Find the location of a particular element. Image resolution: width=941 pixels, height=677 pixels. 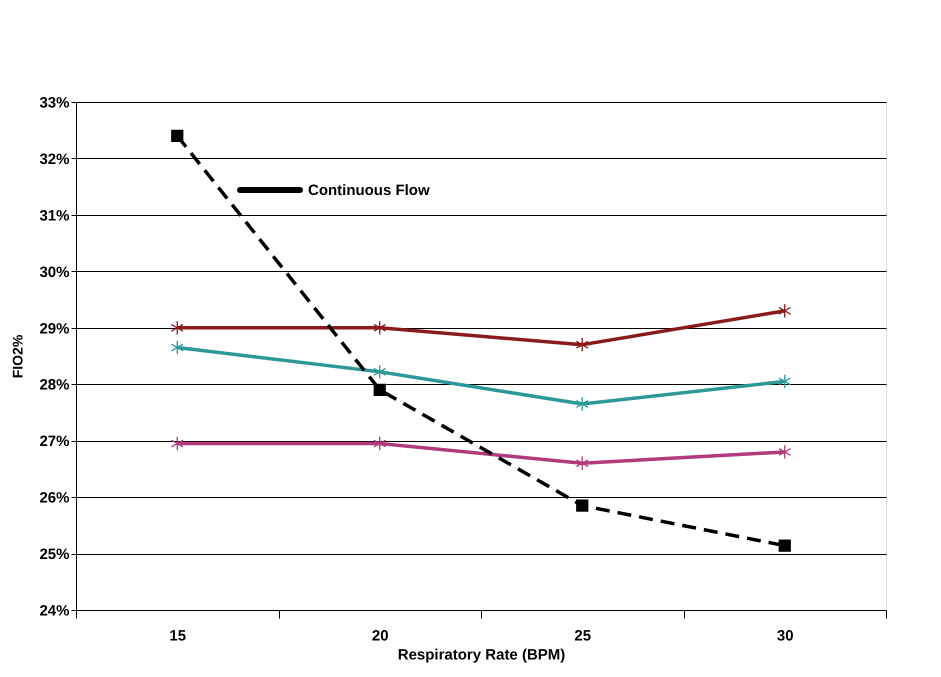

x-axis-title: Respiratory Rate (BPM) is located at coordinates (482, 655).